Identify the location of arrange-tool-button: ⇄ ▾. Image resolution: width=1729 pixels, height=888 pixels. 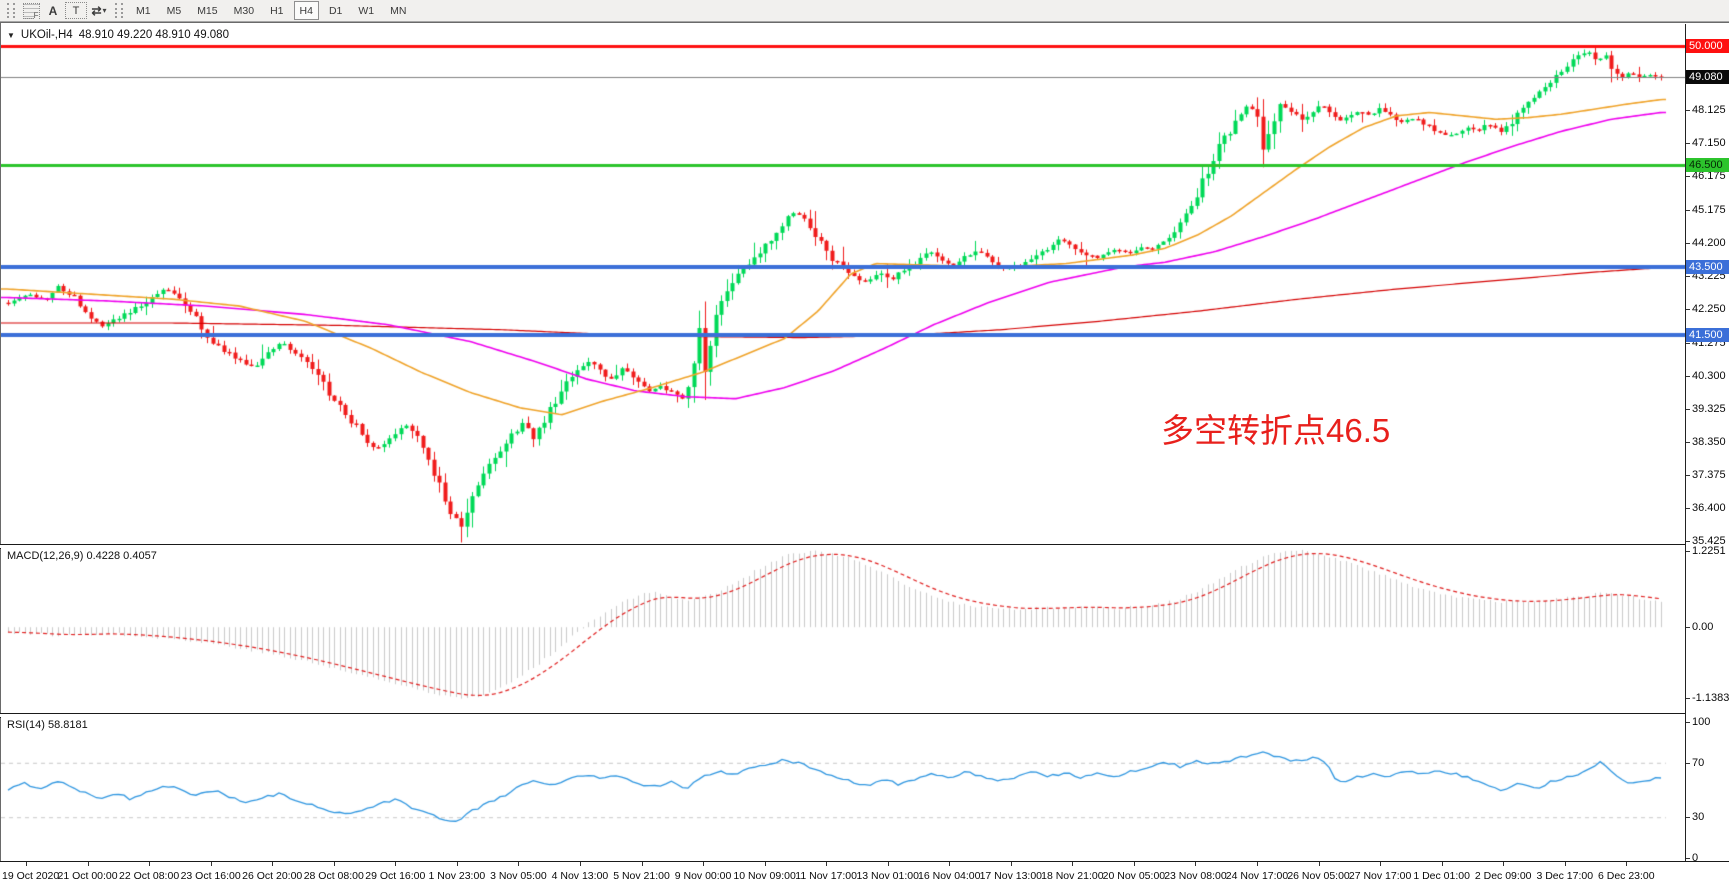
(99, 11).